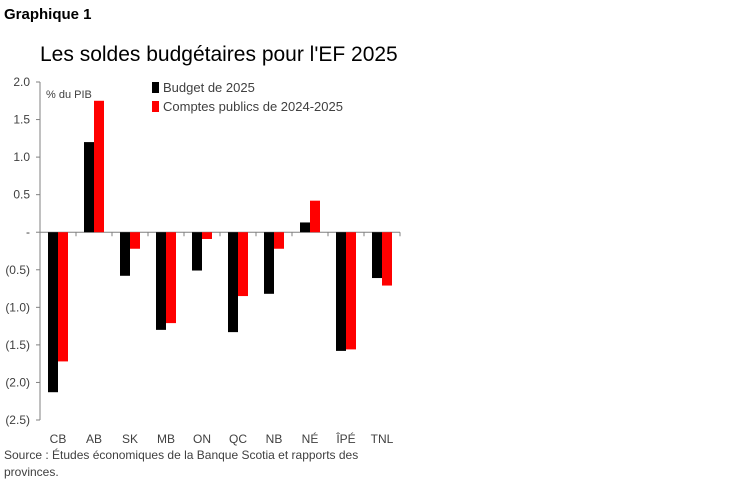  What do you see at coordinates (17, 270) in the screenshot?
I see `y-tick-label: (0.5)` at bounding box center [17, 270].